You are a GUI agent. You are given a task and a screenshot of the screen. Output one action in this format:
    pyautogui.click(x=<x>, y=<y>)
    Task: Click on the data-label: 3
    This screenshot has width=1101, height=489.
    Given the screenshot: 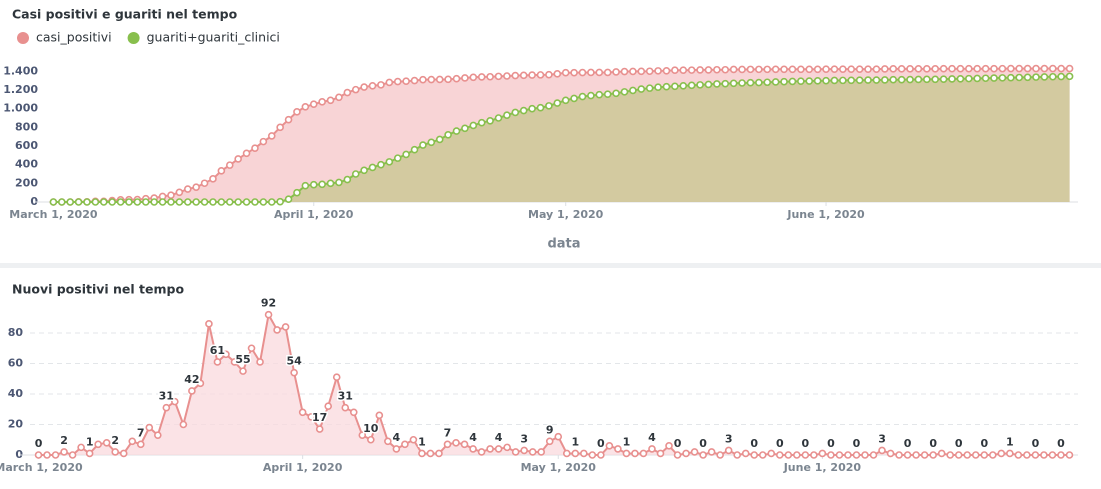 What is the action you would take?
    pyautogui.click(x=729, y=438)
    